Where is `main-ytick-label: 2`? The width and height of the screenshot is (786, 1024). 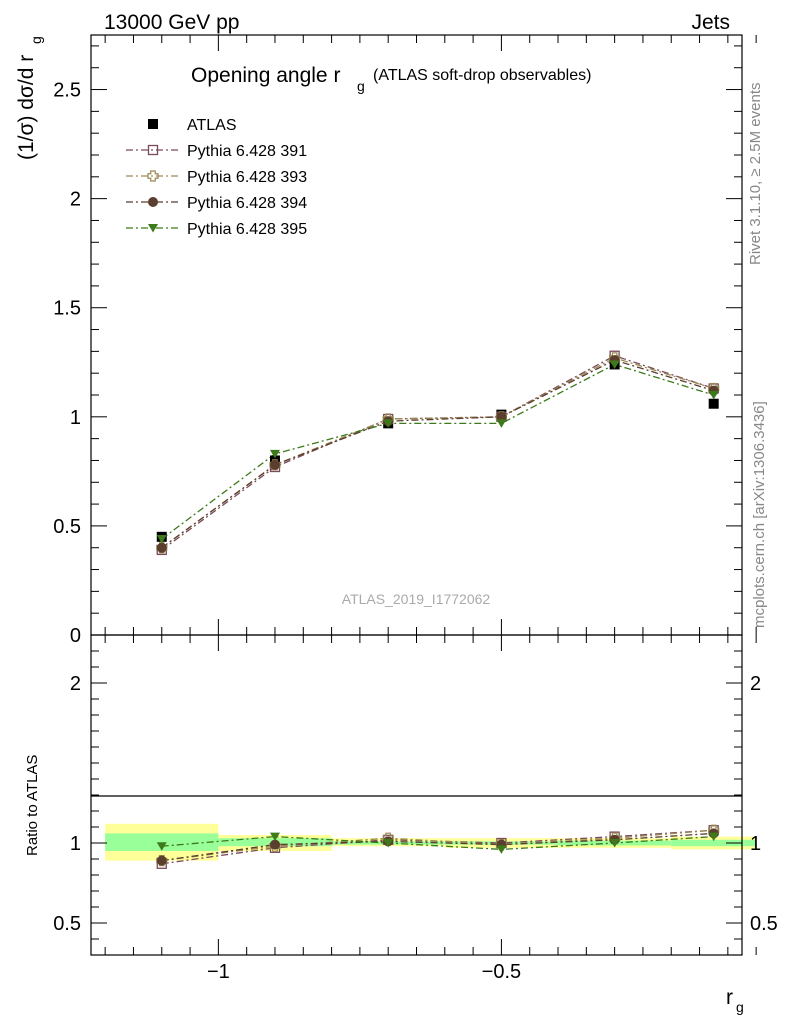
main-ytick-label: 2 is located at coordinates (75, 200).